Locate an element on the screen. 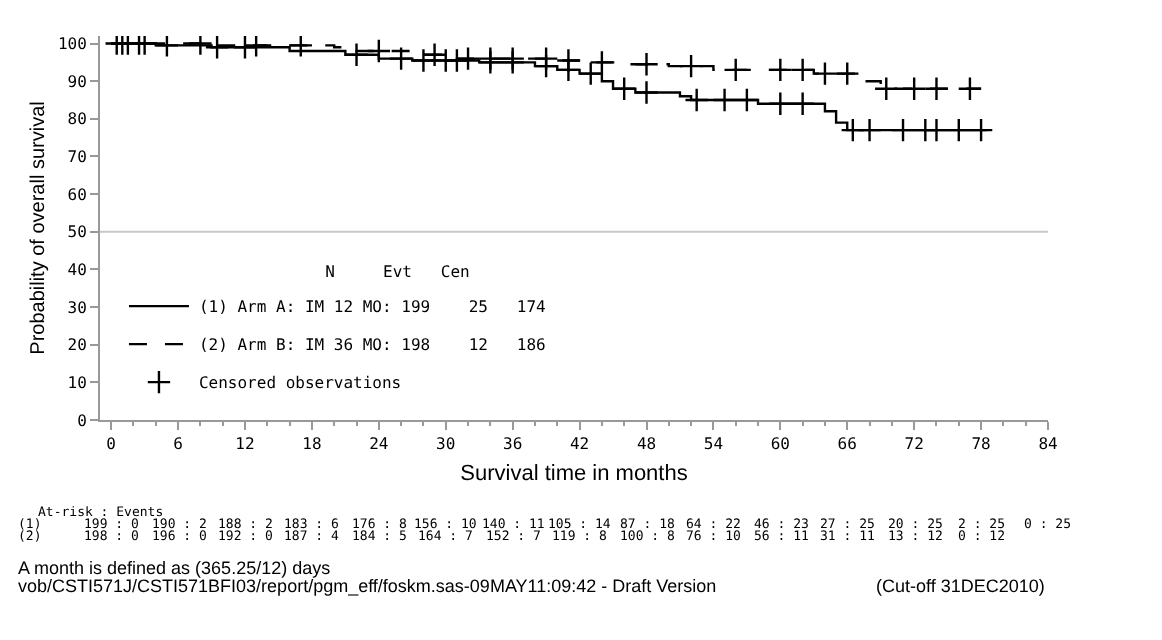 This screenshot has height=640, width=1162. x-tick-label: 48 is located at coordinates (646, 444).